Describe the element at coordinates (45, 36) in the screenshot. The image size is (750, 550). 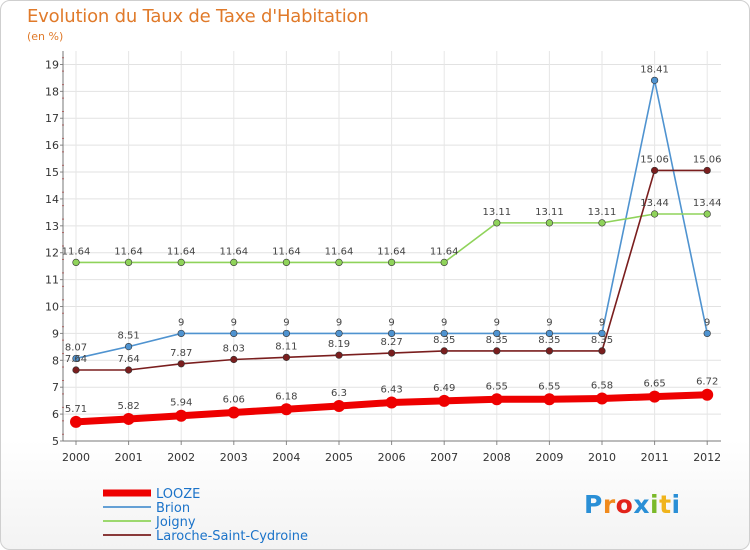
I see `chart-subtitle: (en %)` at that location.